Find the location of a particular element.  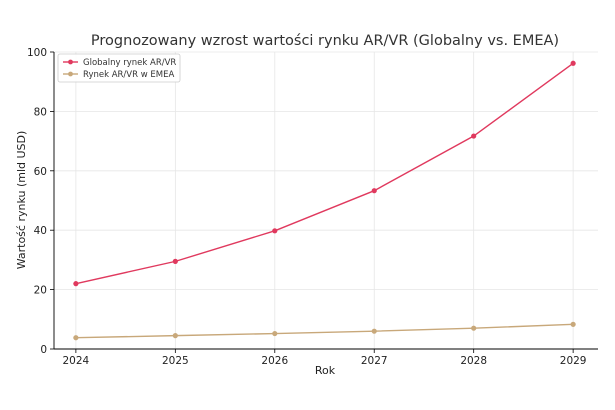

y-tick-label: 40 is located at coordinates (40, 231).